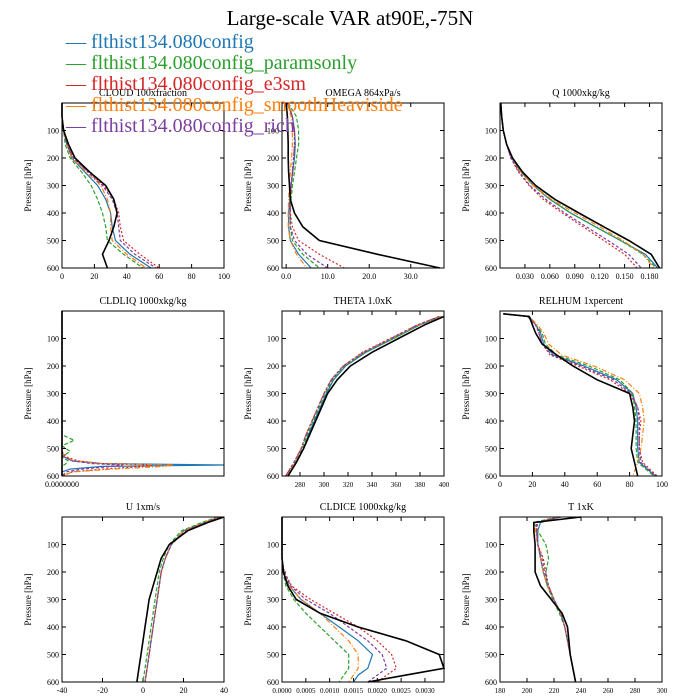 The image size is (700, 700). I want to click on x-tick-label: 220, so click(554, 691).